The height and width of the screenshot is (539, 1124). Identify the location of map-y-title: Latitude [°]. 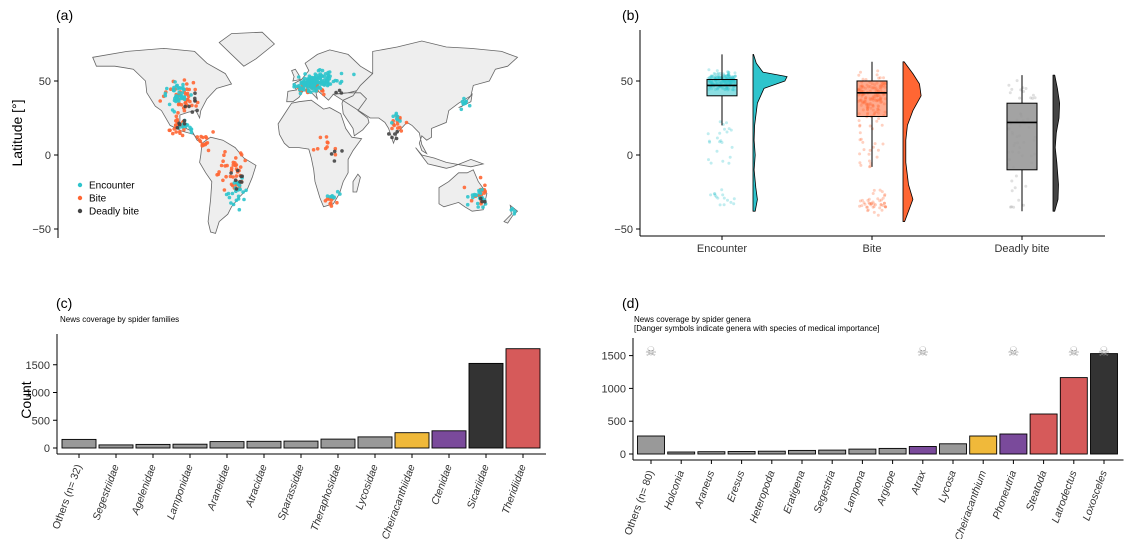
(17, 132).